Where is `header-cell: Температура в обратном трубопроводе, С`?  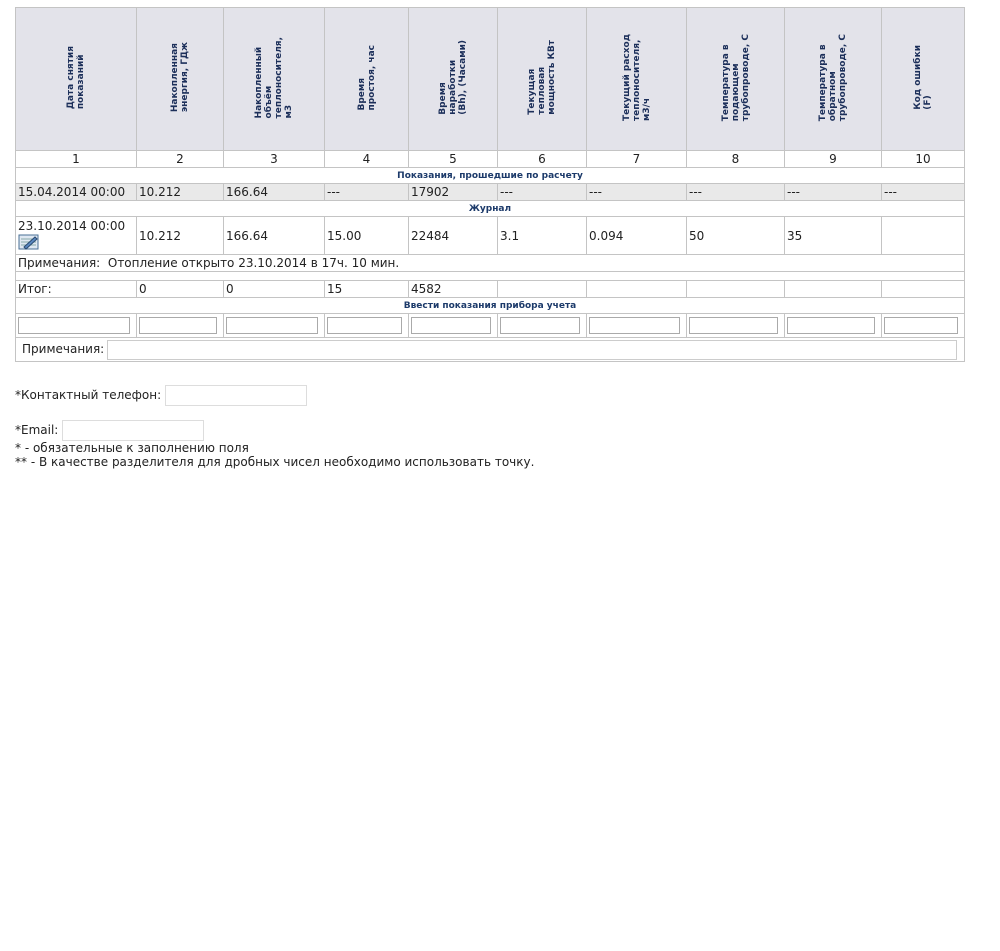
header-cell: Температура в обратном трубопроводе, С is located at coordinates (833, 79).